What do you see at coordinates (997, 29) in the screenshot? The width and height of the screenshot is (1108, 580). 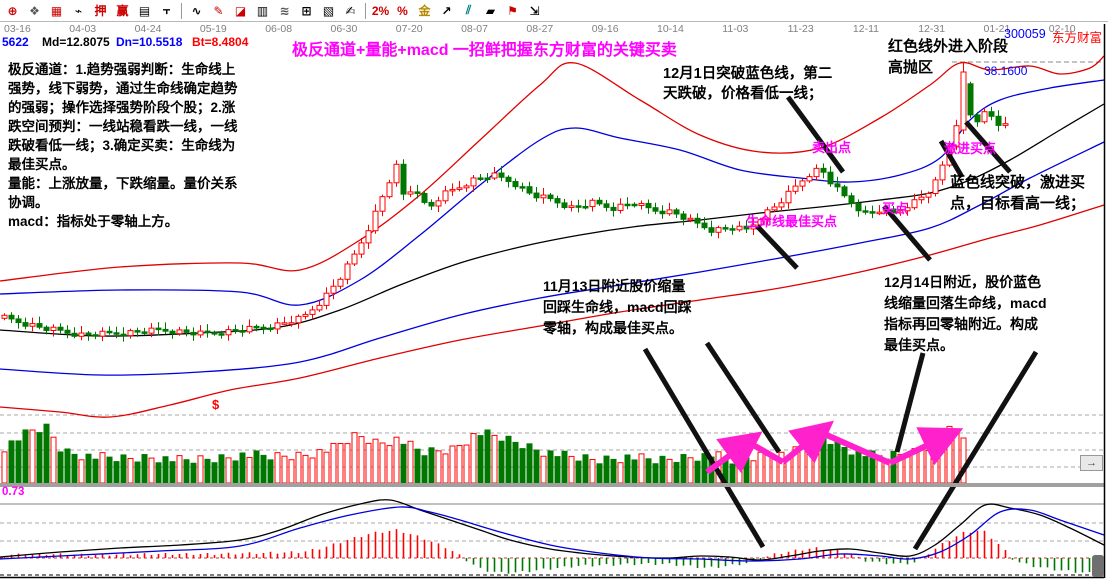 I see `date-tick: 01-21` at bounding box center [997, 29].